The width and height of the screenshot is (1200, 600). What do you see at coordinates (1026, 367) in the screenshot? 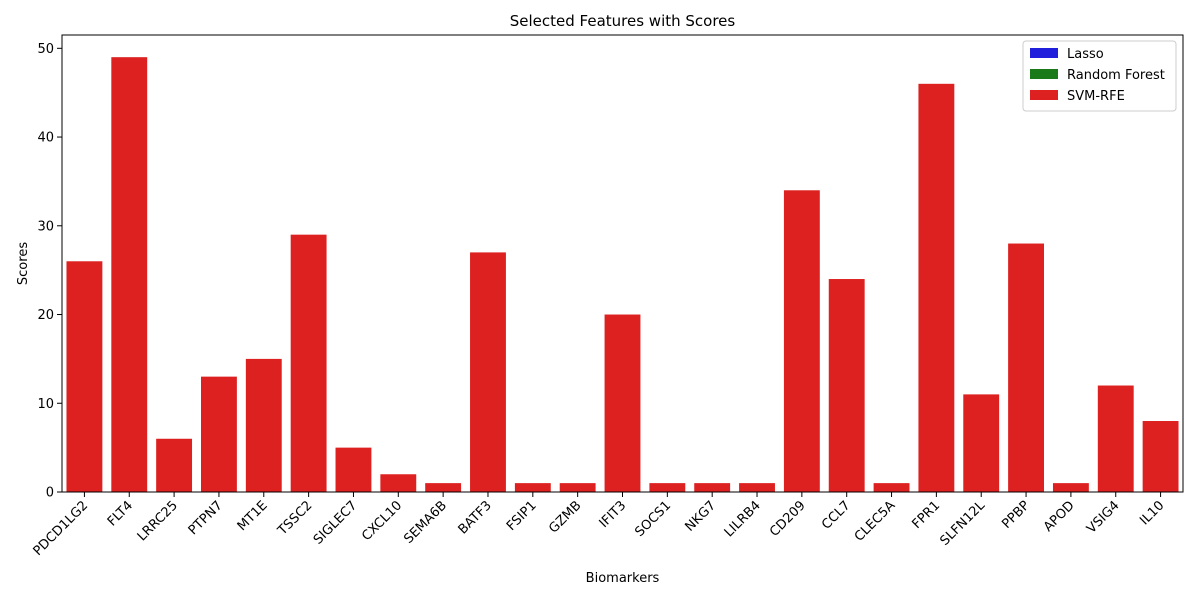
I see `bar-svm-rfe-ppbp` at bounding box center [1026, 367].